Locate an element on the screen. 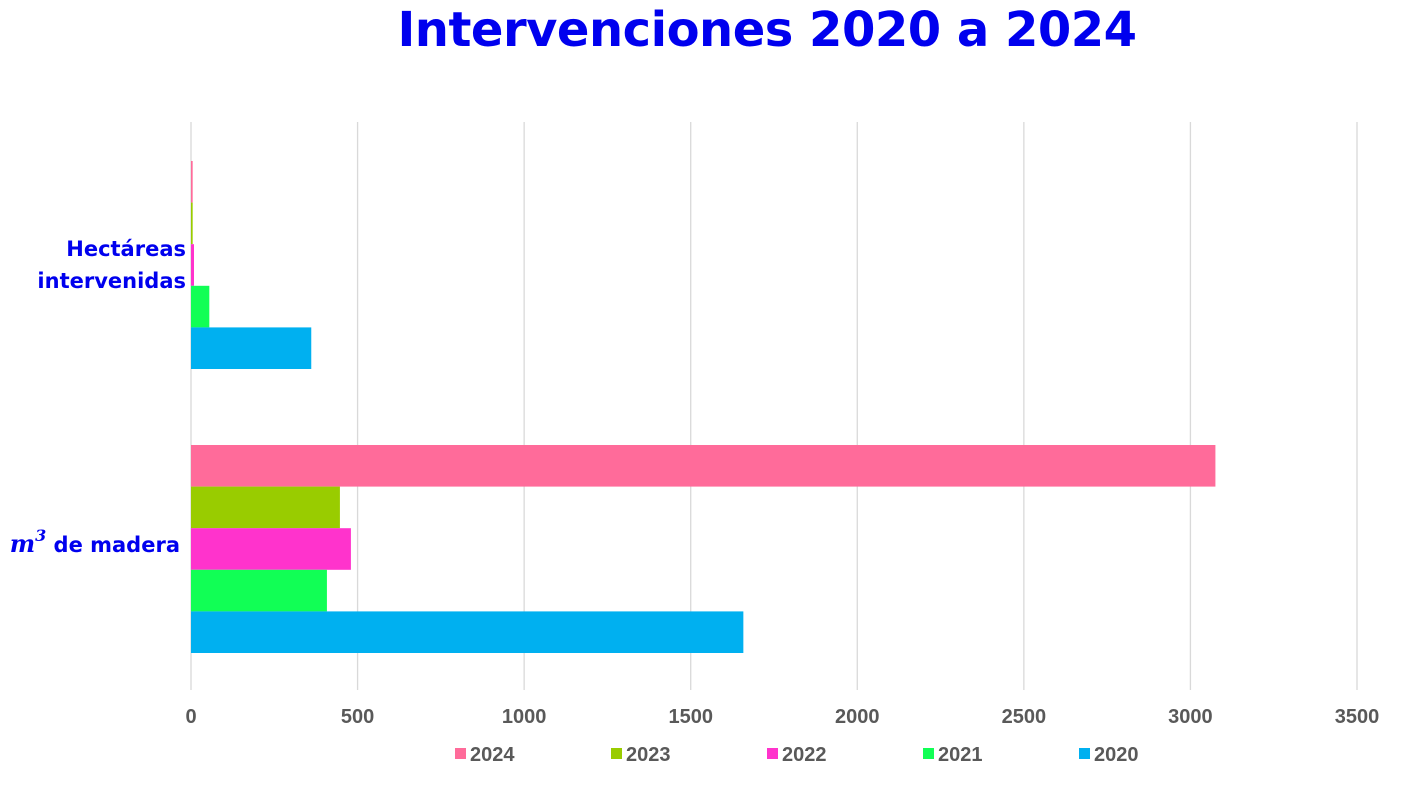 The image size is (1425, 788). legend-swatch-2020 is located at coordinates (1084, 753).